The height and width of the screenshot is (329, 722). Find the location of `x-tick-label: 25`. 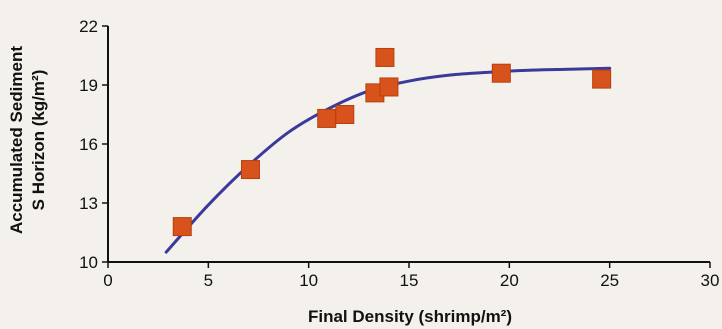

x-tick-label: 25 is located at coordinates (609, 280).